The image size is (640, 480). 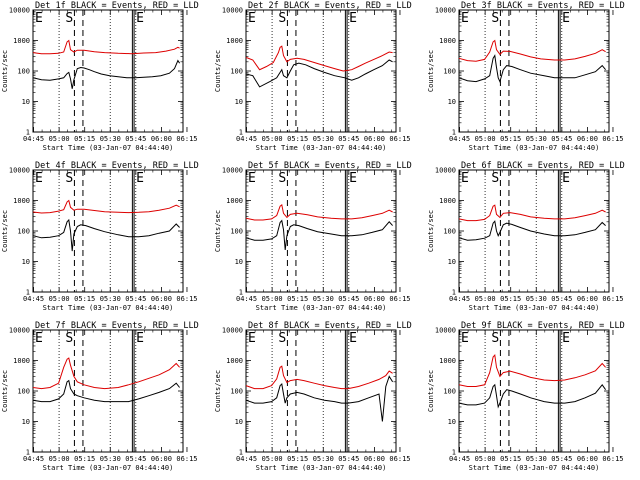 What do you see at coordinates (321, 231) in the screenshot?
I see `plot-frame` at bounding box center [321, 231].